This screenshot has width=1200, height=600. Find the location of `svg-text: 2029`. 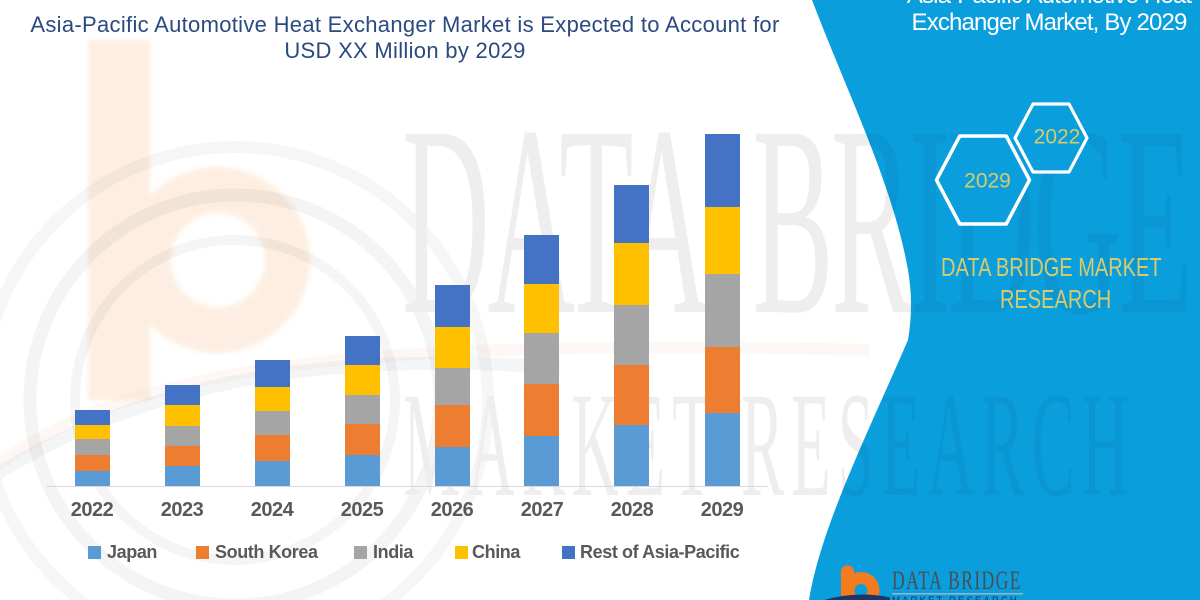

svg-text: 2029 is located at coordinates (987, 181).